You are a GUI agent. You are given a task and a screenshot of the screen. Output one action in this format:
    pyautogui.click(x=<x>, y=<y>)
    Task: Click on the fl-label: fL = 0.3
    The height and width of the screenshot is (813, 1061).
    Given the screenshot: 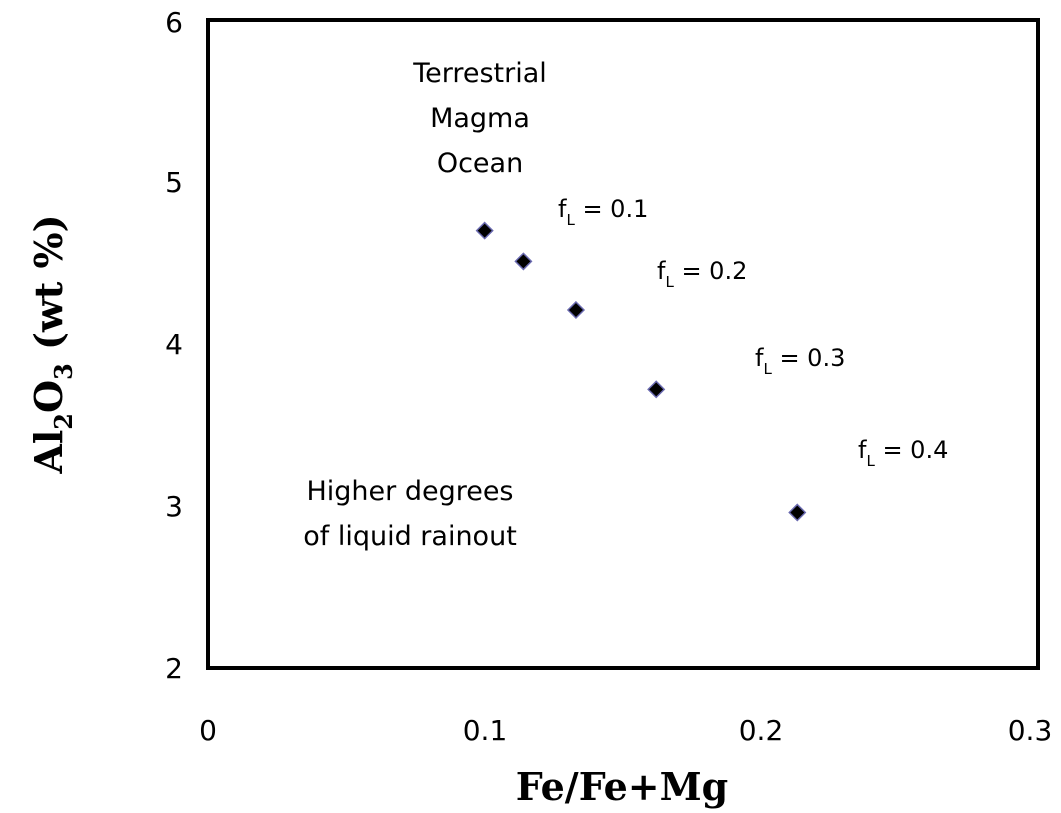 What is the action you would take?
    pyautogui.click(x=800, y=361)
    